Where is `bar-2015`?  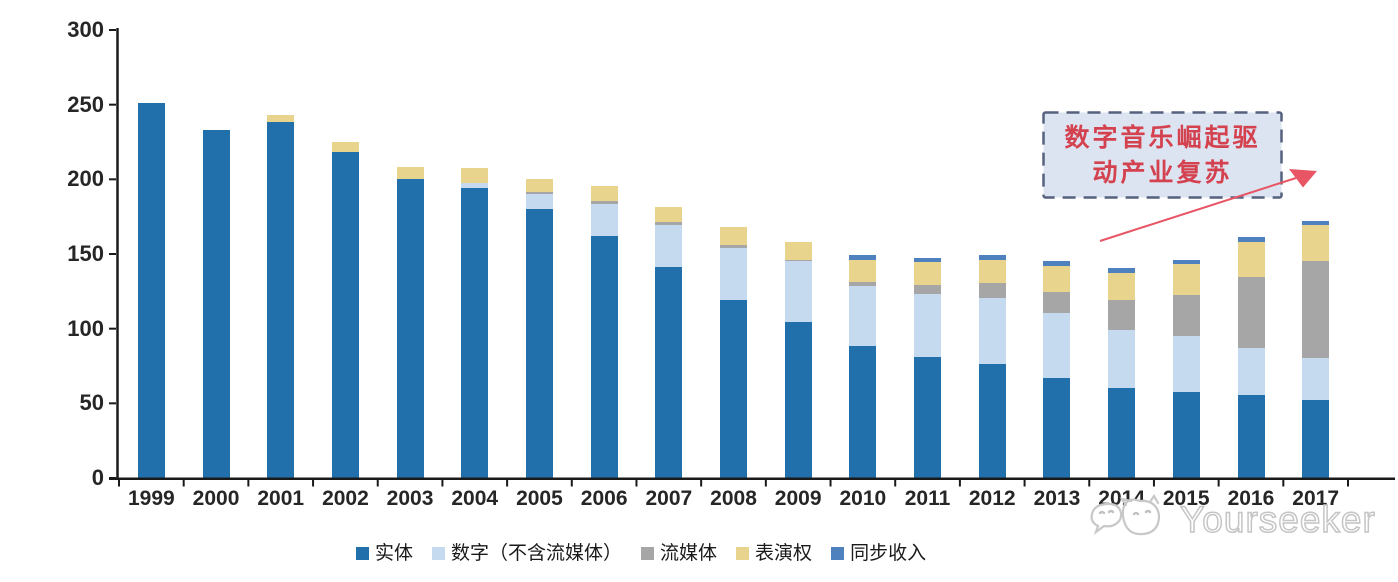
bar-2015 is located at coordinates (1186, 369).